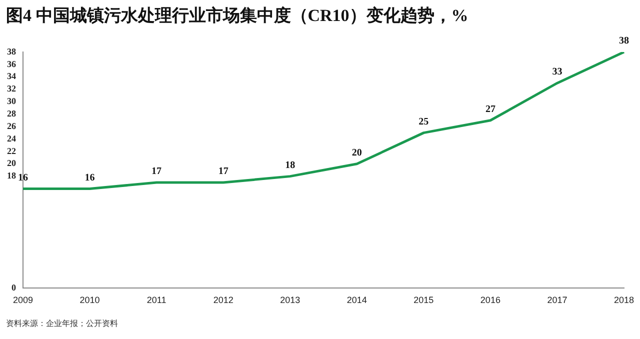 Image resolution: width=640 pixels, height=339 pixels. What do you see at coordinates (11, 138) in the screenshot?
I see `y-tick-label: 24` at bounding box center [11, 138].